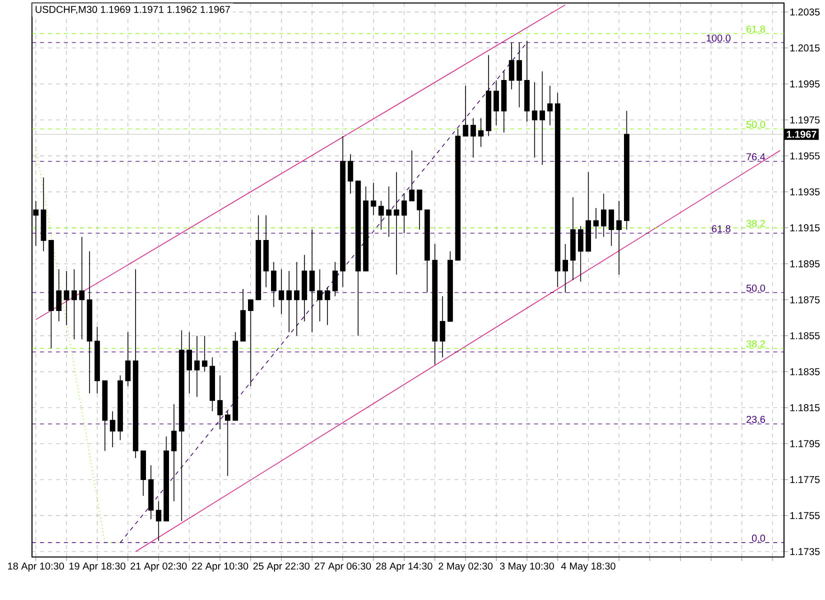 Image resolution: width=825 pixels, height=600 pixels. What do you see at coordinates (805, 48) in the screenshot?
I see `y-tick-label: 1.2015` at bounding box center [805, 48].